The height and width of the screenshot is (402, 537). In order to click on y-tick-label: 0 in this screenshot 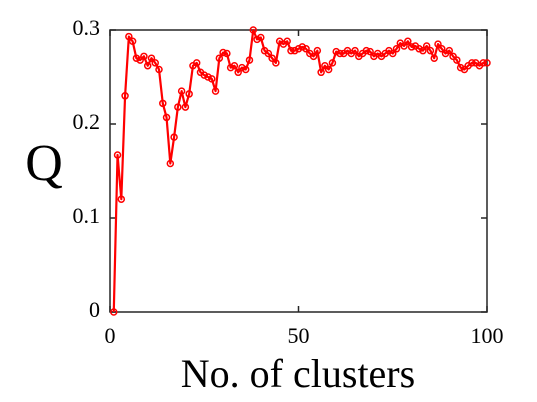, I will do `click(94, 309)`.